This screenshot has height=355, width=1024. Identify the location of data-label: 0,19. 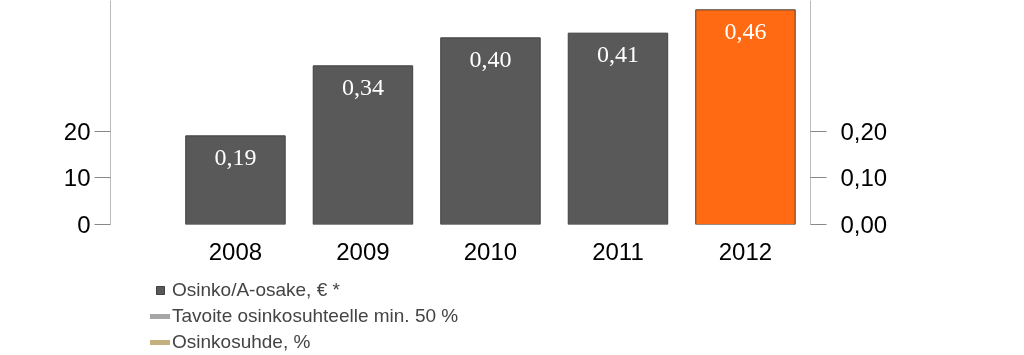
(235, 156).